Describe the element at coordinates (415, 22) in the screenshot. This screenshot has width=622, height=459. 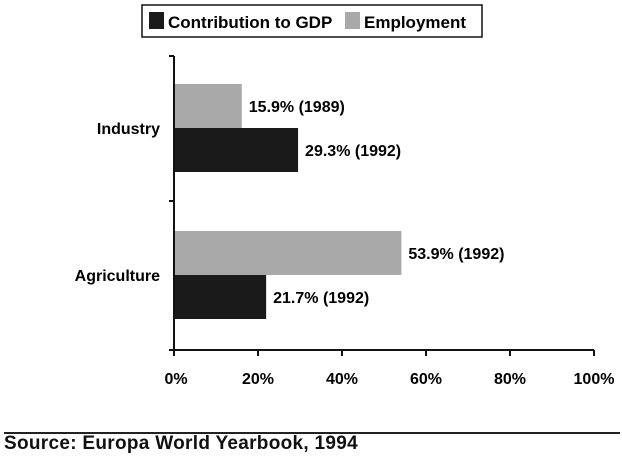
I see `legend-label-employment: Employment` at that location.